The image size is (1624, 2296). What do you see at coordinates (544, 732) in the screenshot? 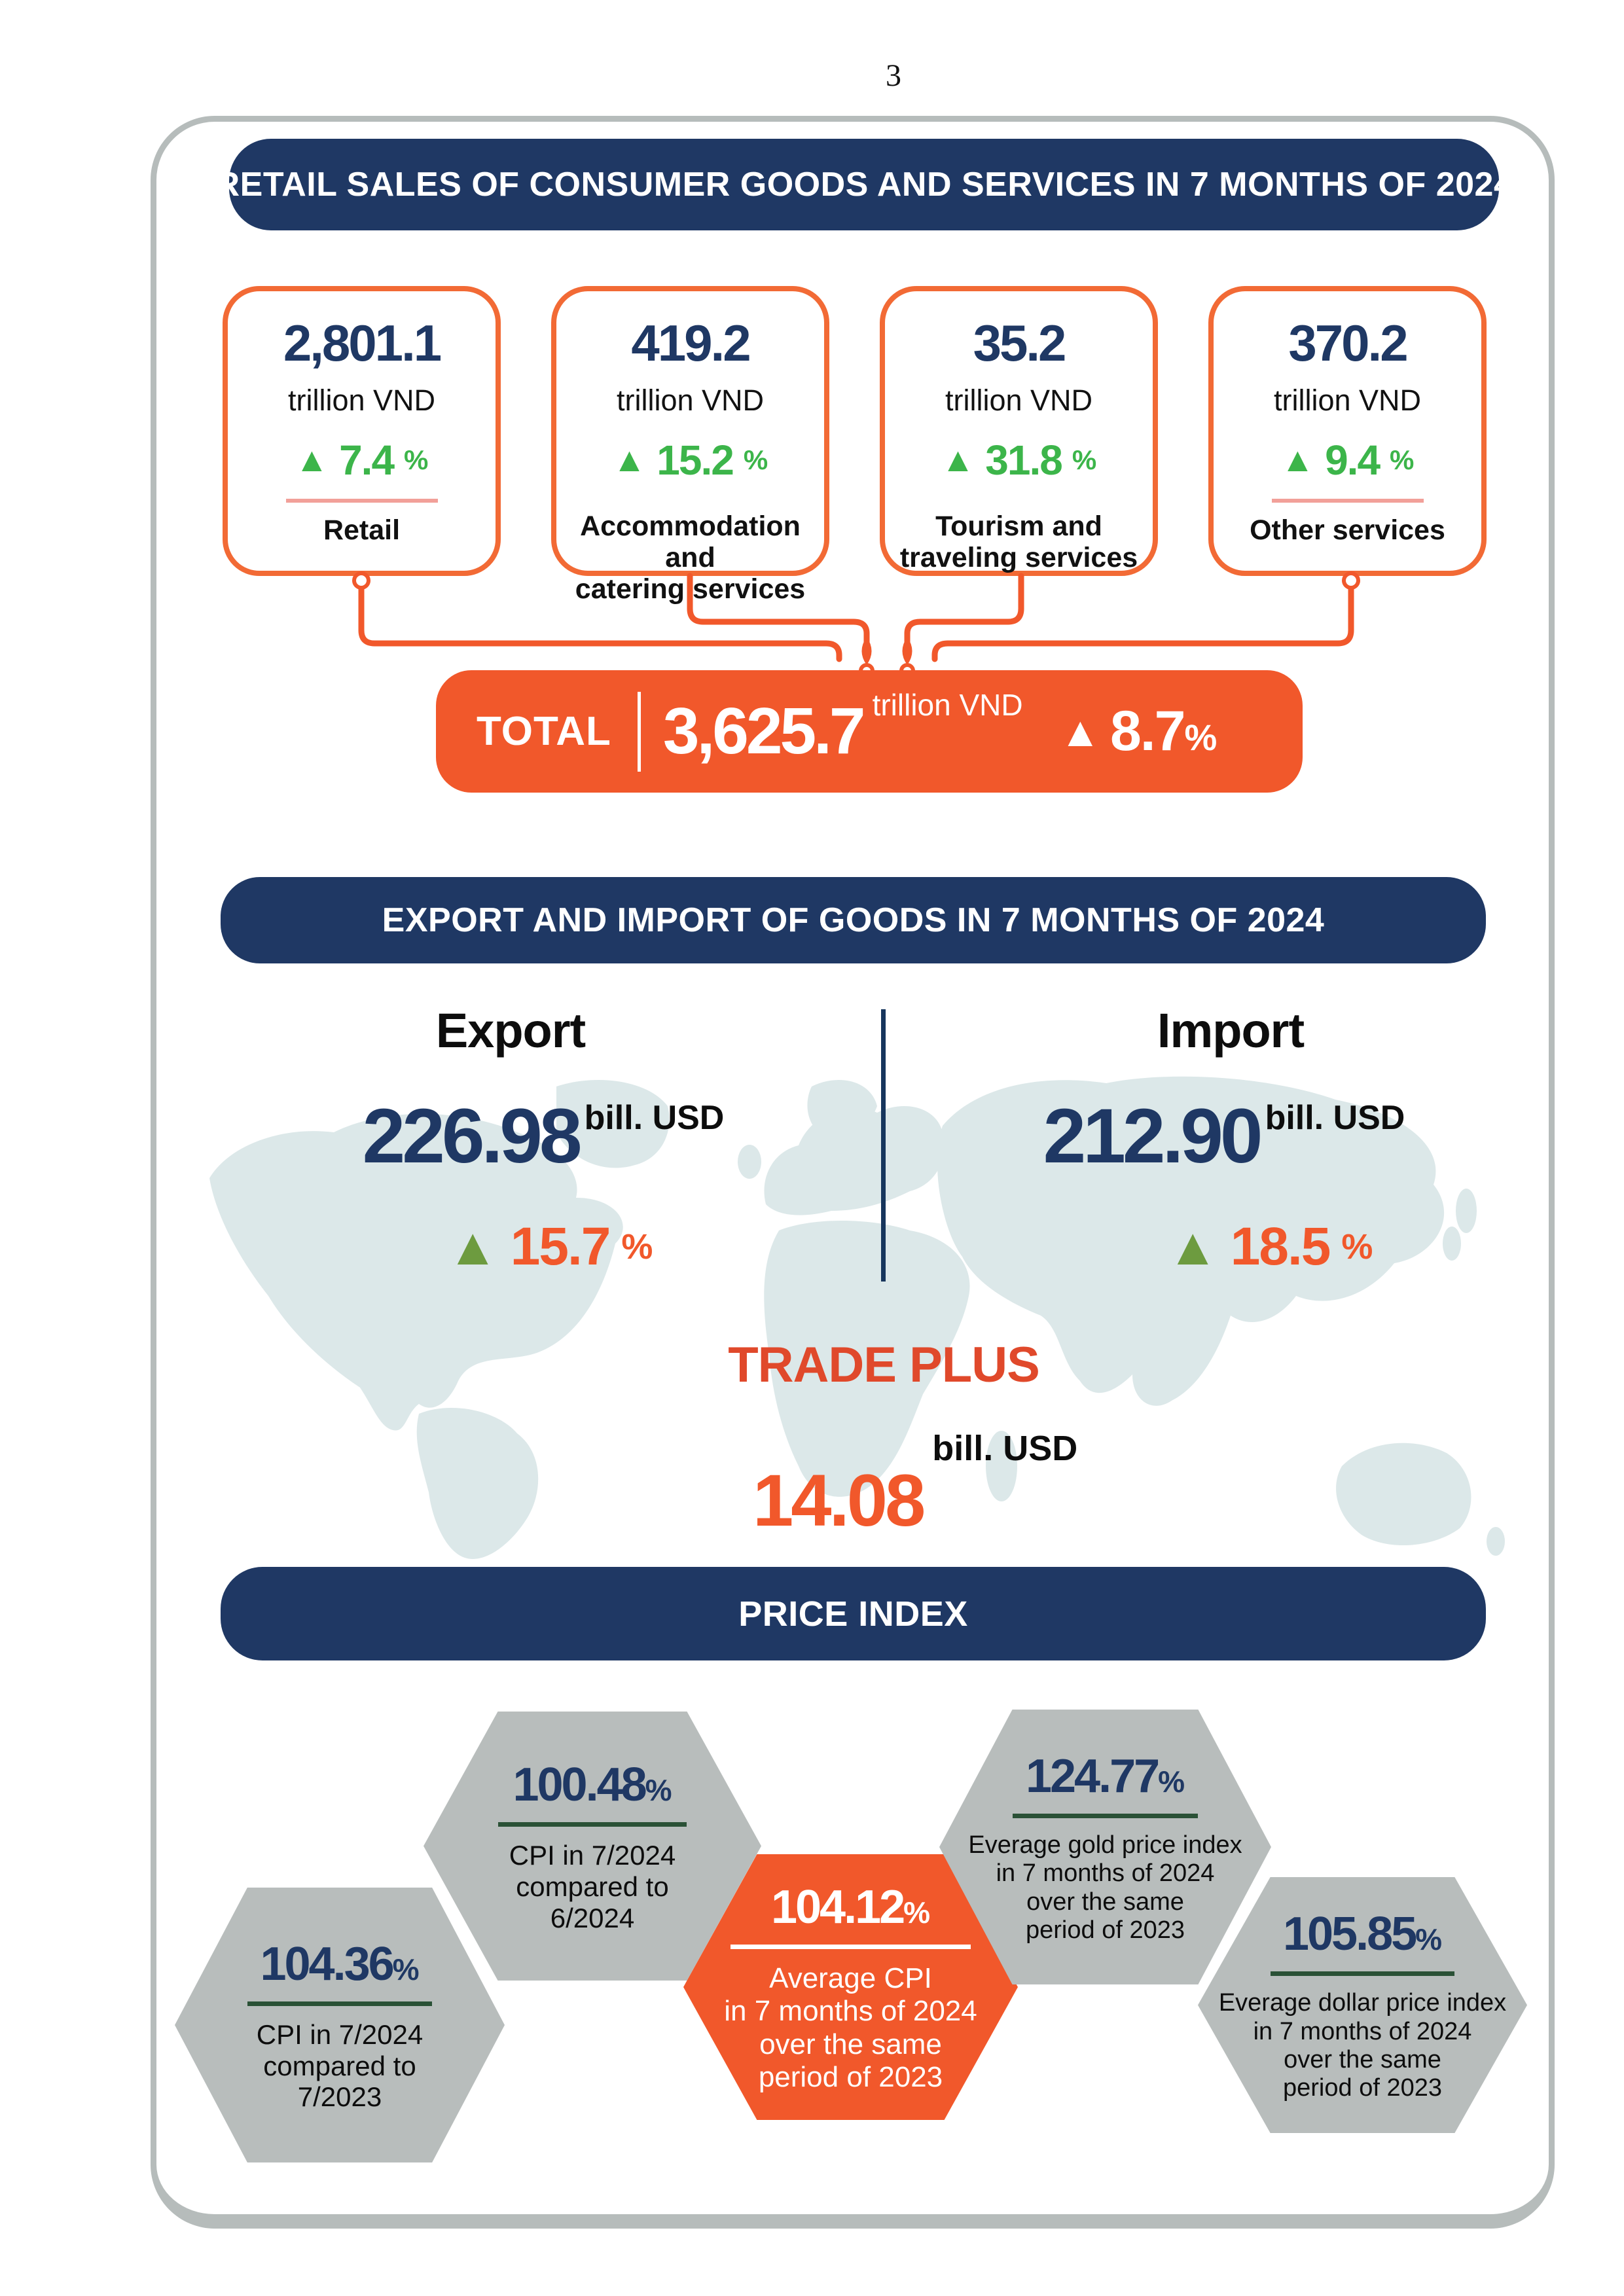
I see `total-label: TOTAL` at bounding box center [544, 732].